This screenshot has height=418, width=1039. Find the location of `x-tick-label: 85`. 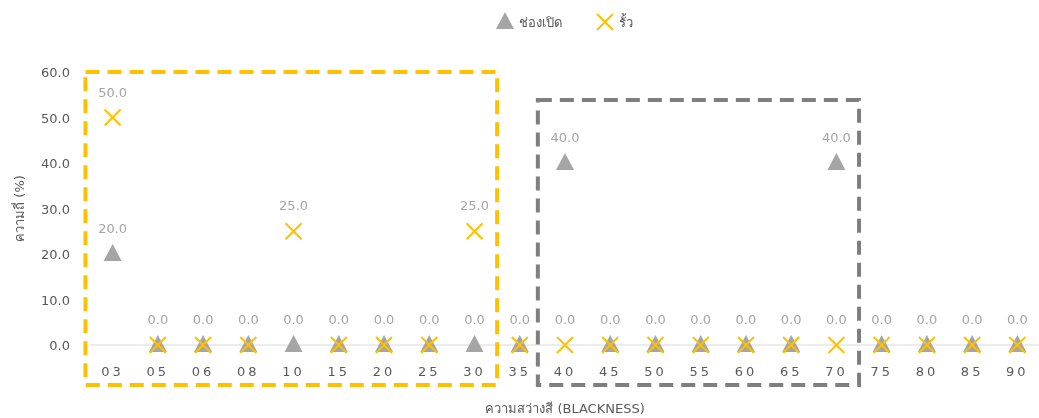

x-tick-label: 85 is located at coordinates (972, 371).